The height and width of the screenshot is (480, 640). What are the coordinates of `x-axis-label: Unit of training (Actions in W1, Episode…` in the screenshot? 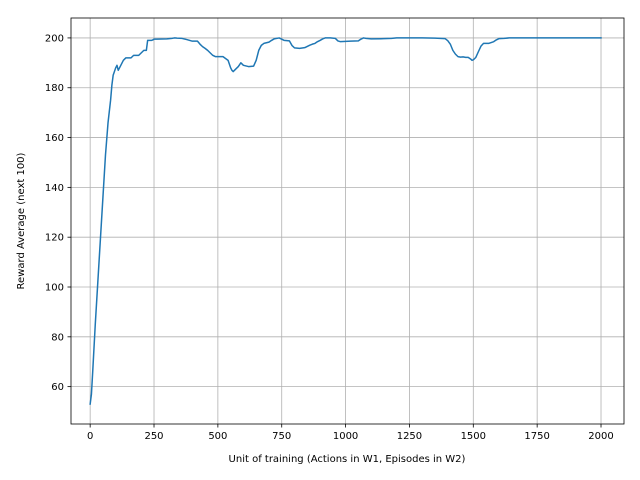 It's located at (347, 459).